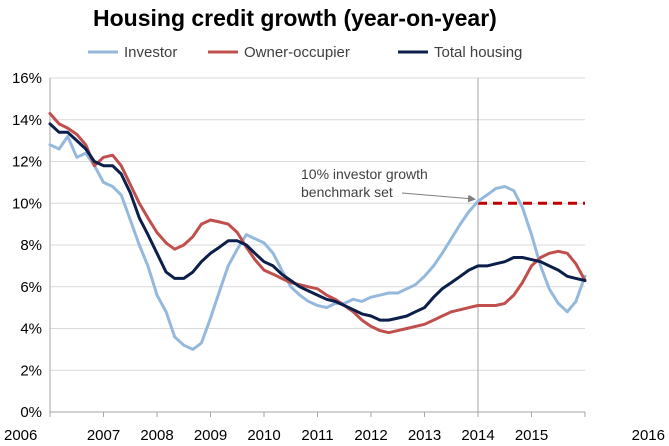 Image resolution: width=669 pixels, height=446 pixels. I want to click on legend-item-total-housing: Total housing, so click(460, 52).